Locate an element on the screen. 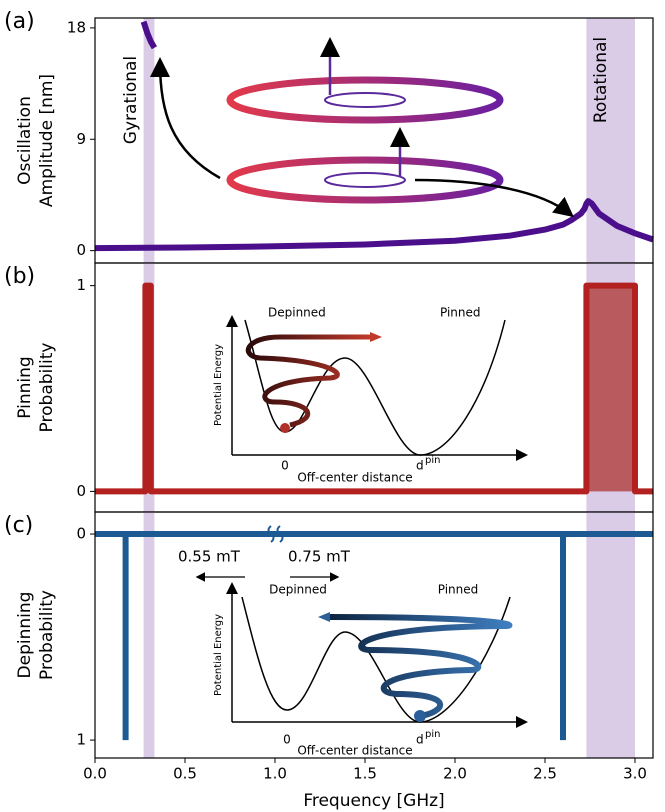  x-tick-label: 0.5 is located at coordinates (185, 774).